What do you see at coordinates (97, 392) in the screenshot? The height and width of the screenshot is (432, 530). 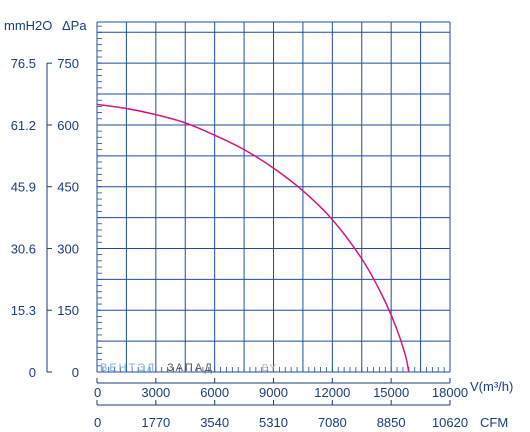 I see `x-tick-label-m3h: 0` at bounding box center [97, 392].